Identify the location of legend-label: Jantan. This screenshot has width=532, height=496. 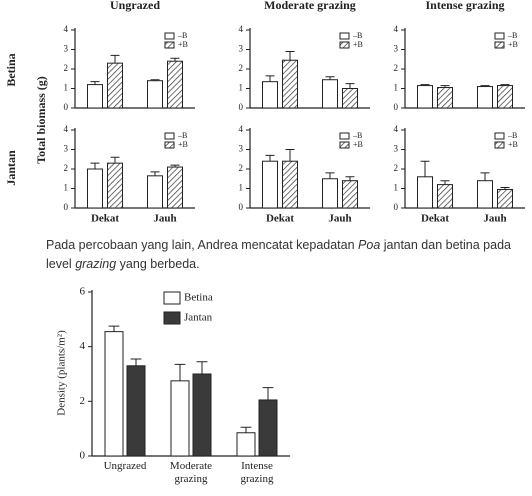
(198, 318).